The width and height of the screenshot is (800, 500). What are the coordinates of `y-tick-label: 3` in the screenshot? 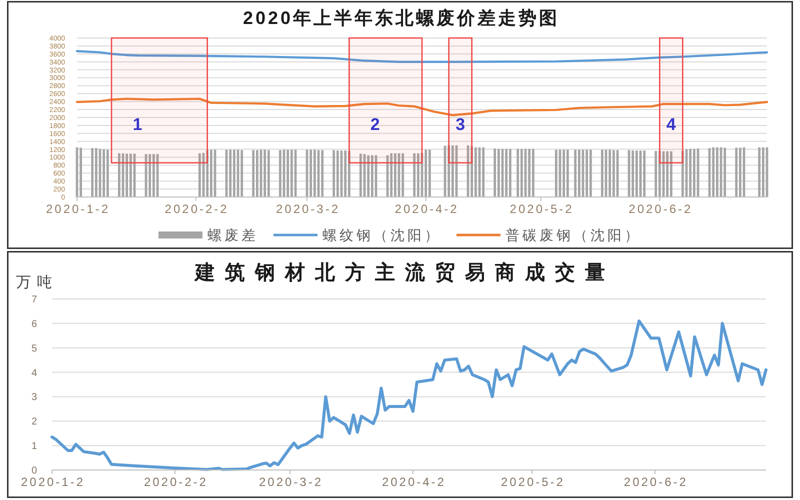 It's located at (34, 398).